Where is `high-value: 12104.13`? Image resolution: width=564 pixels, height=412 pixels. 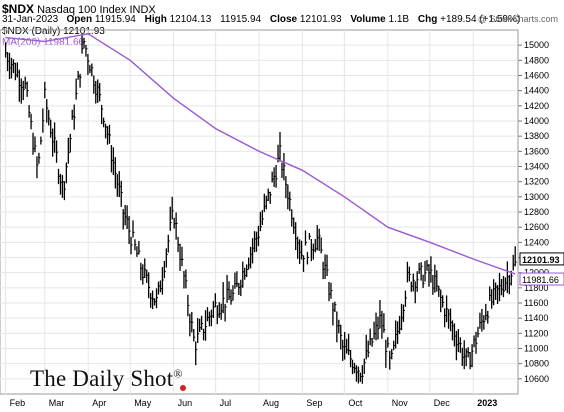 high-value: 12104.13 is located at coordinates (190, 19).